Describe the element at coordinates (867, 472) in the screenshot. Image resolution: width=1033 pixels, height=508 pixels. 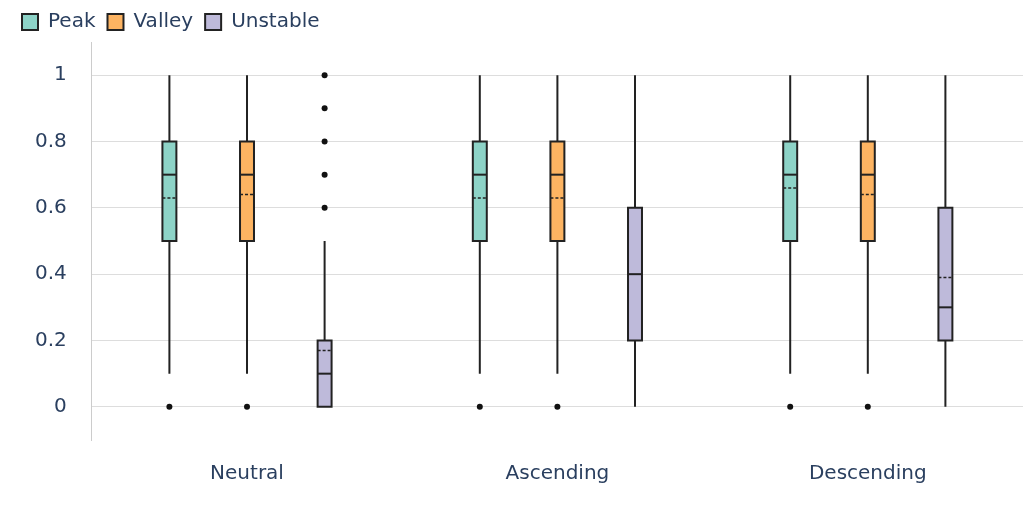
I see `x-tick-label: Descending` at that location.